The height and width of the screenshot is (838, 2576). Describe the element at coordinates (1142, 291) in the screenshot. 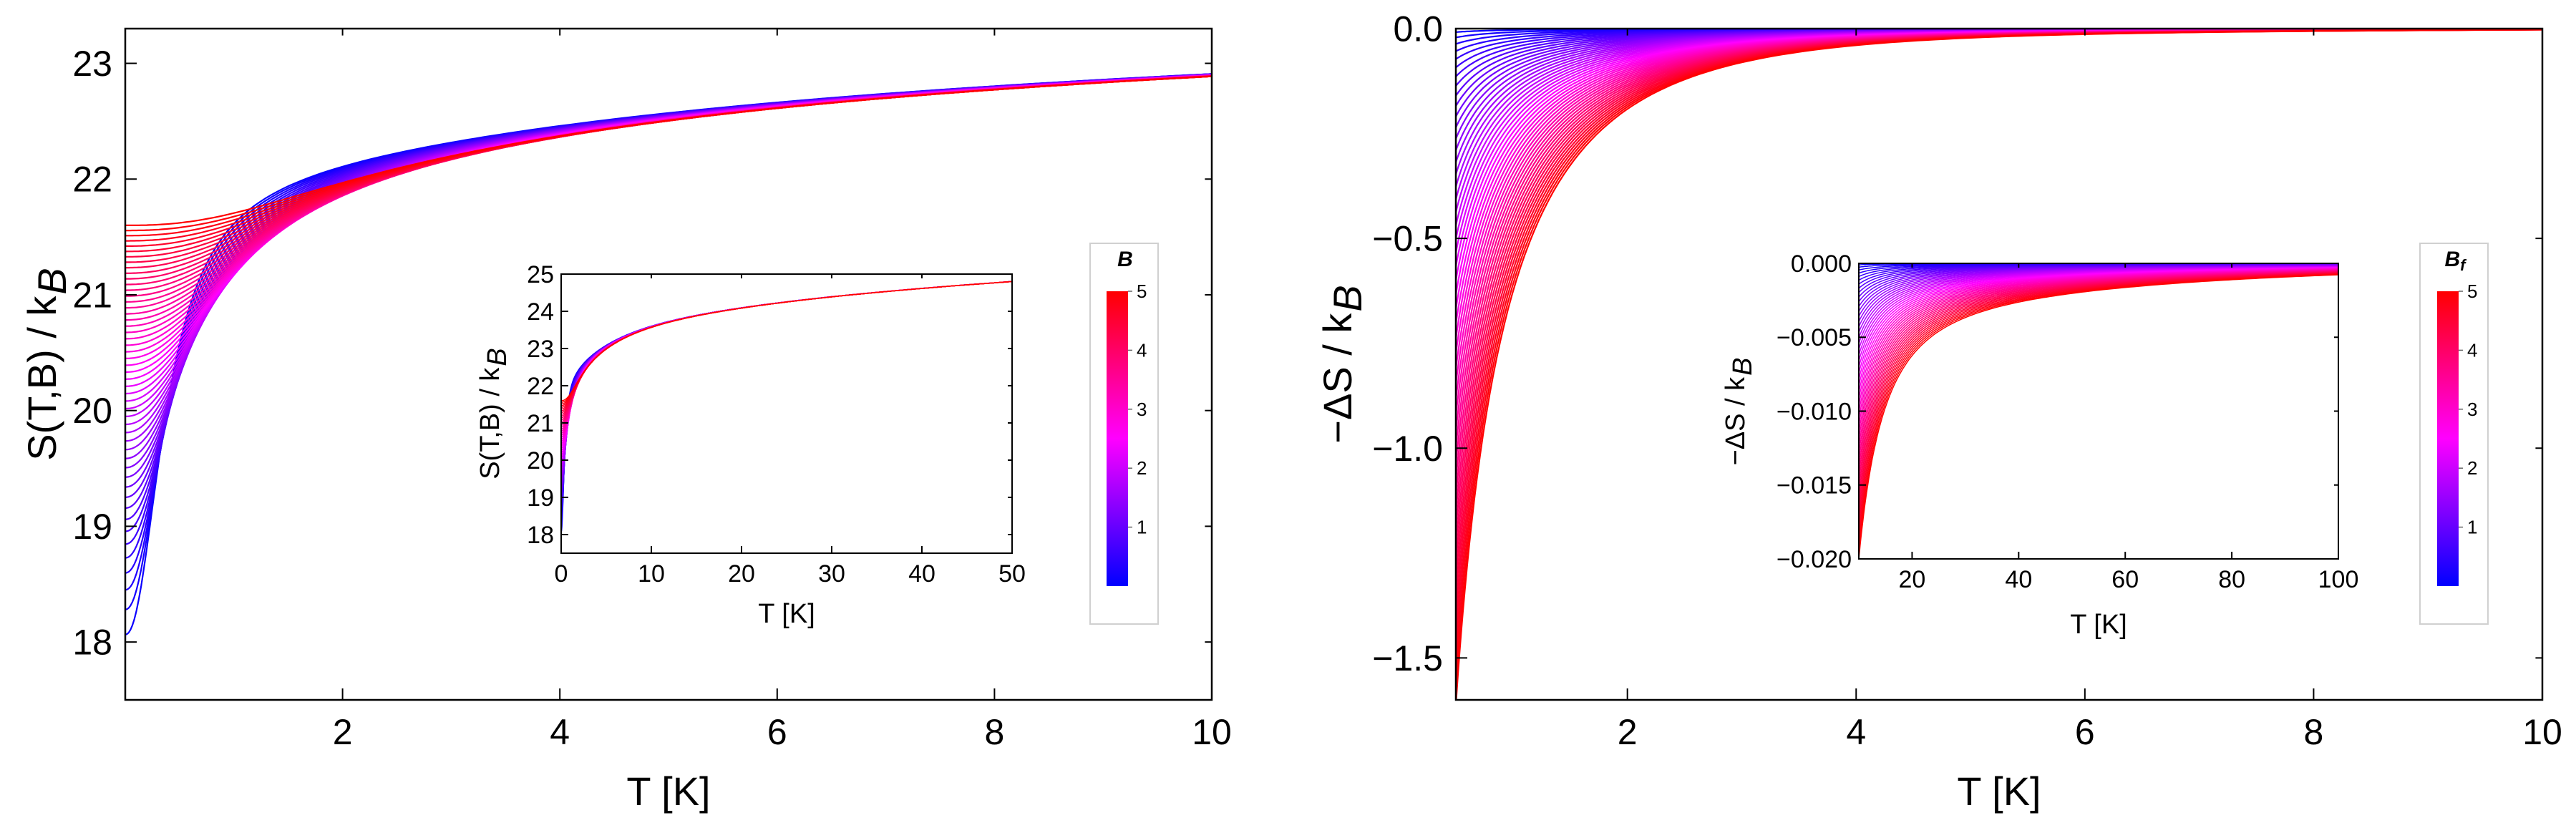

I see `lcb-ticks-label: 5` at that location.